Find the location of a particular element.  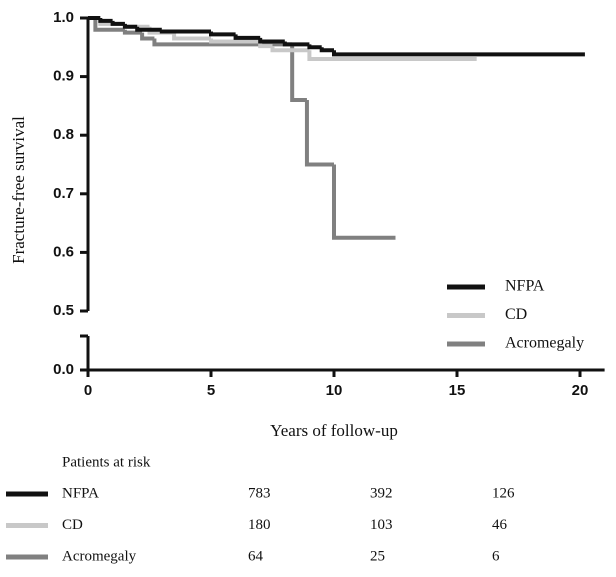

x-tick-label: 10 is located at coordinates (334, 390).